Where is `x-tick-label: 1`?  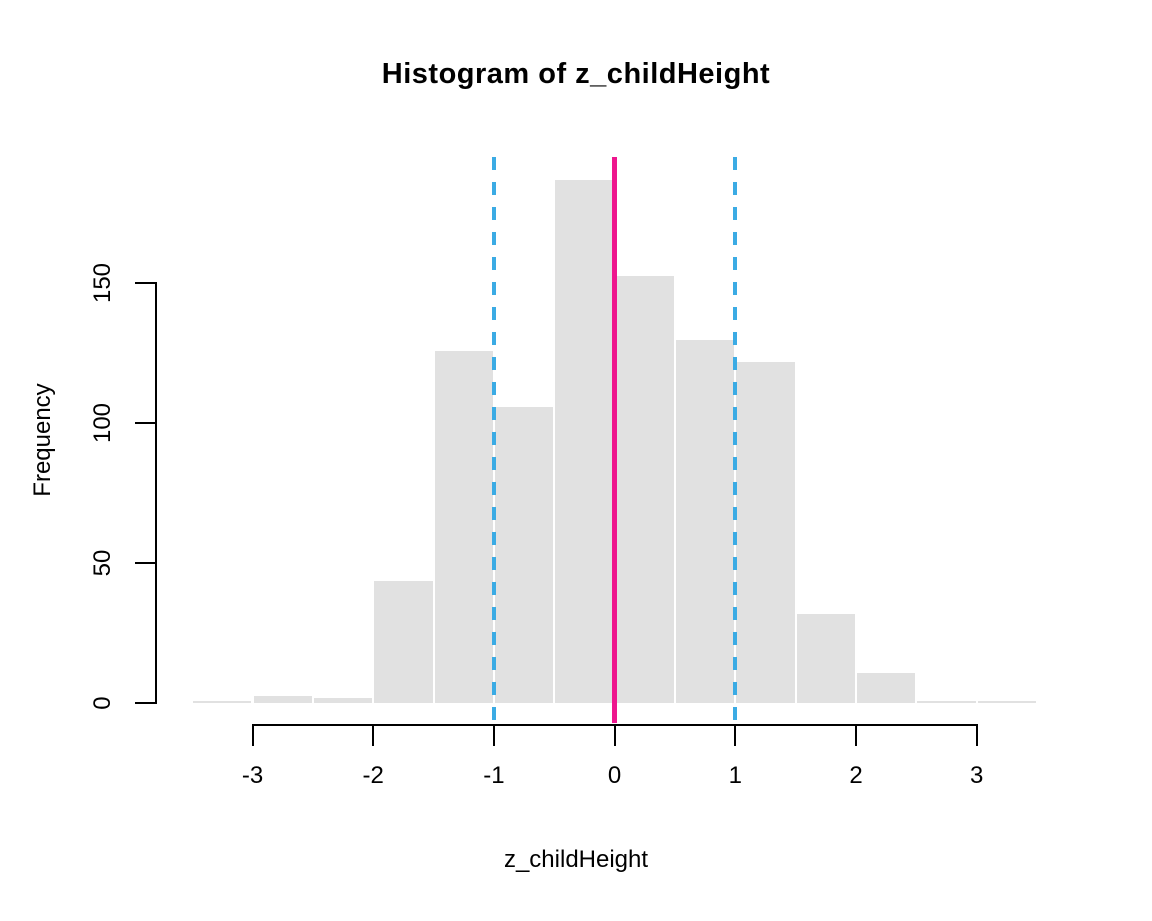 x-tick-label: 1 is located at coordinates (735, 775).